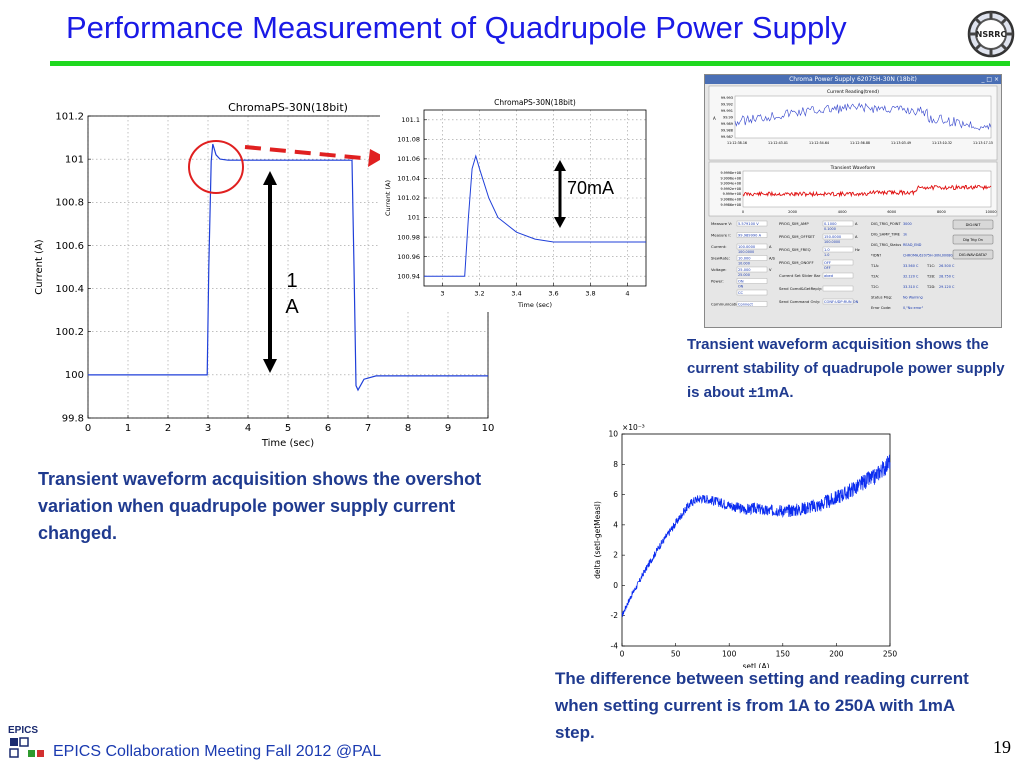 Image resolution: width=1024 pixels, height=768 pixels. Describe the element at coordinates (930, 277) in the screenshot. I see `gui-right-label2: T2B:` at that location.